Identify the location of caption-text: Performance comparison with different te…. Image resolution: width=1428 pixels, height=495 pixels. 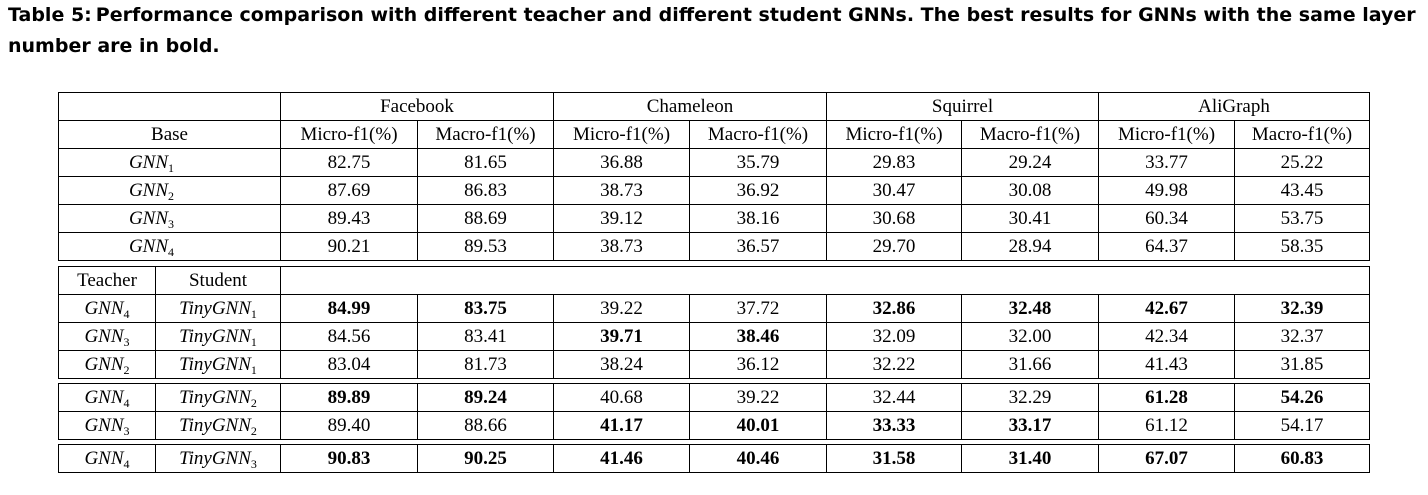
(712, 30).